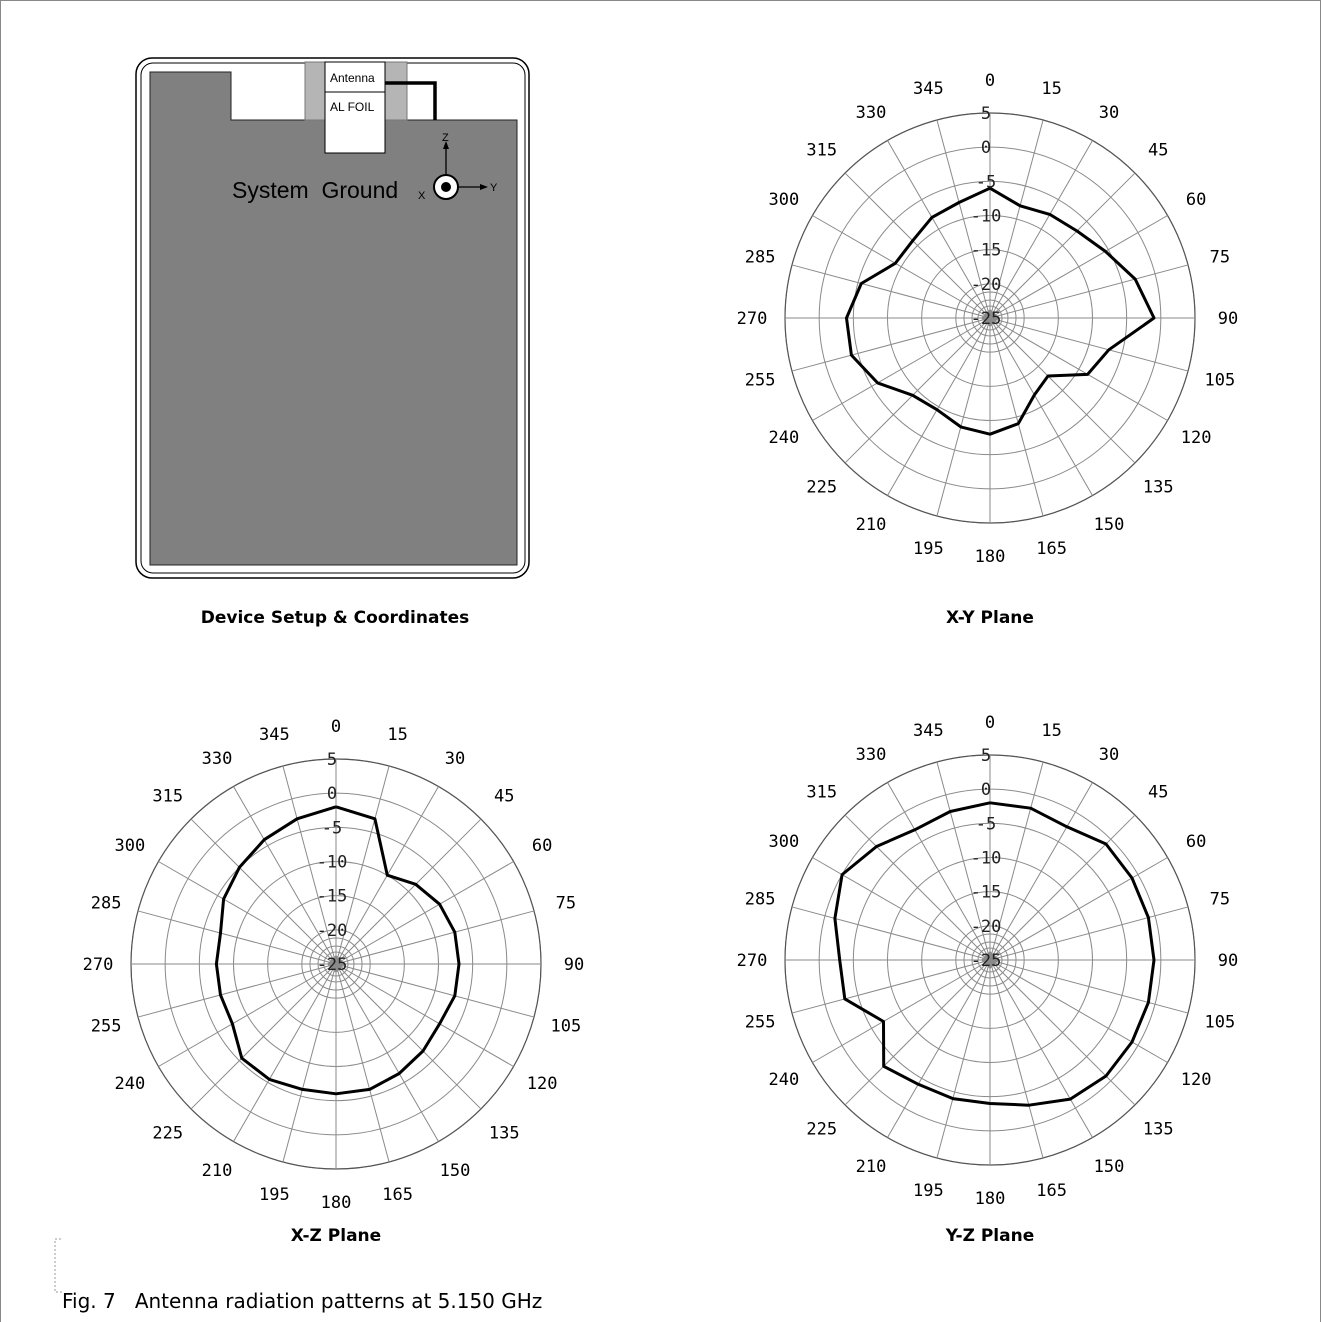  I want to click on angle-tick-label: 330, so click(871, 113).